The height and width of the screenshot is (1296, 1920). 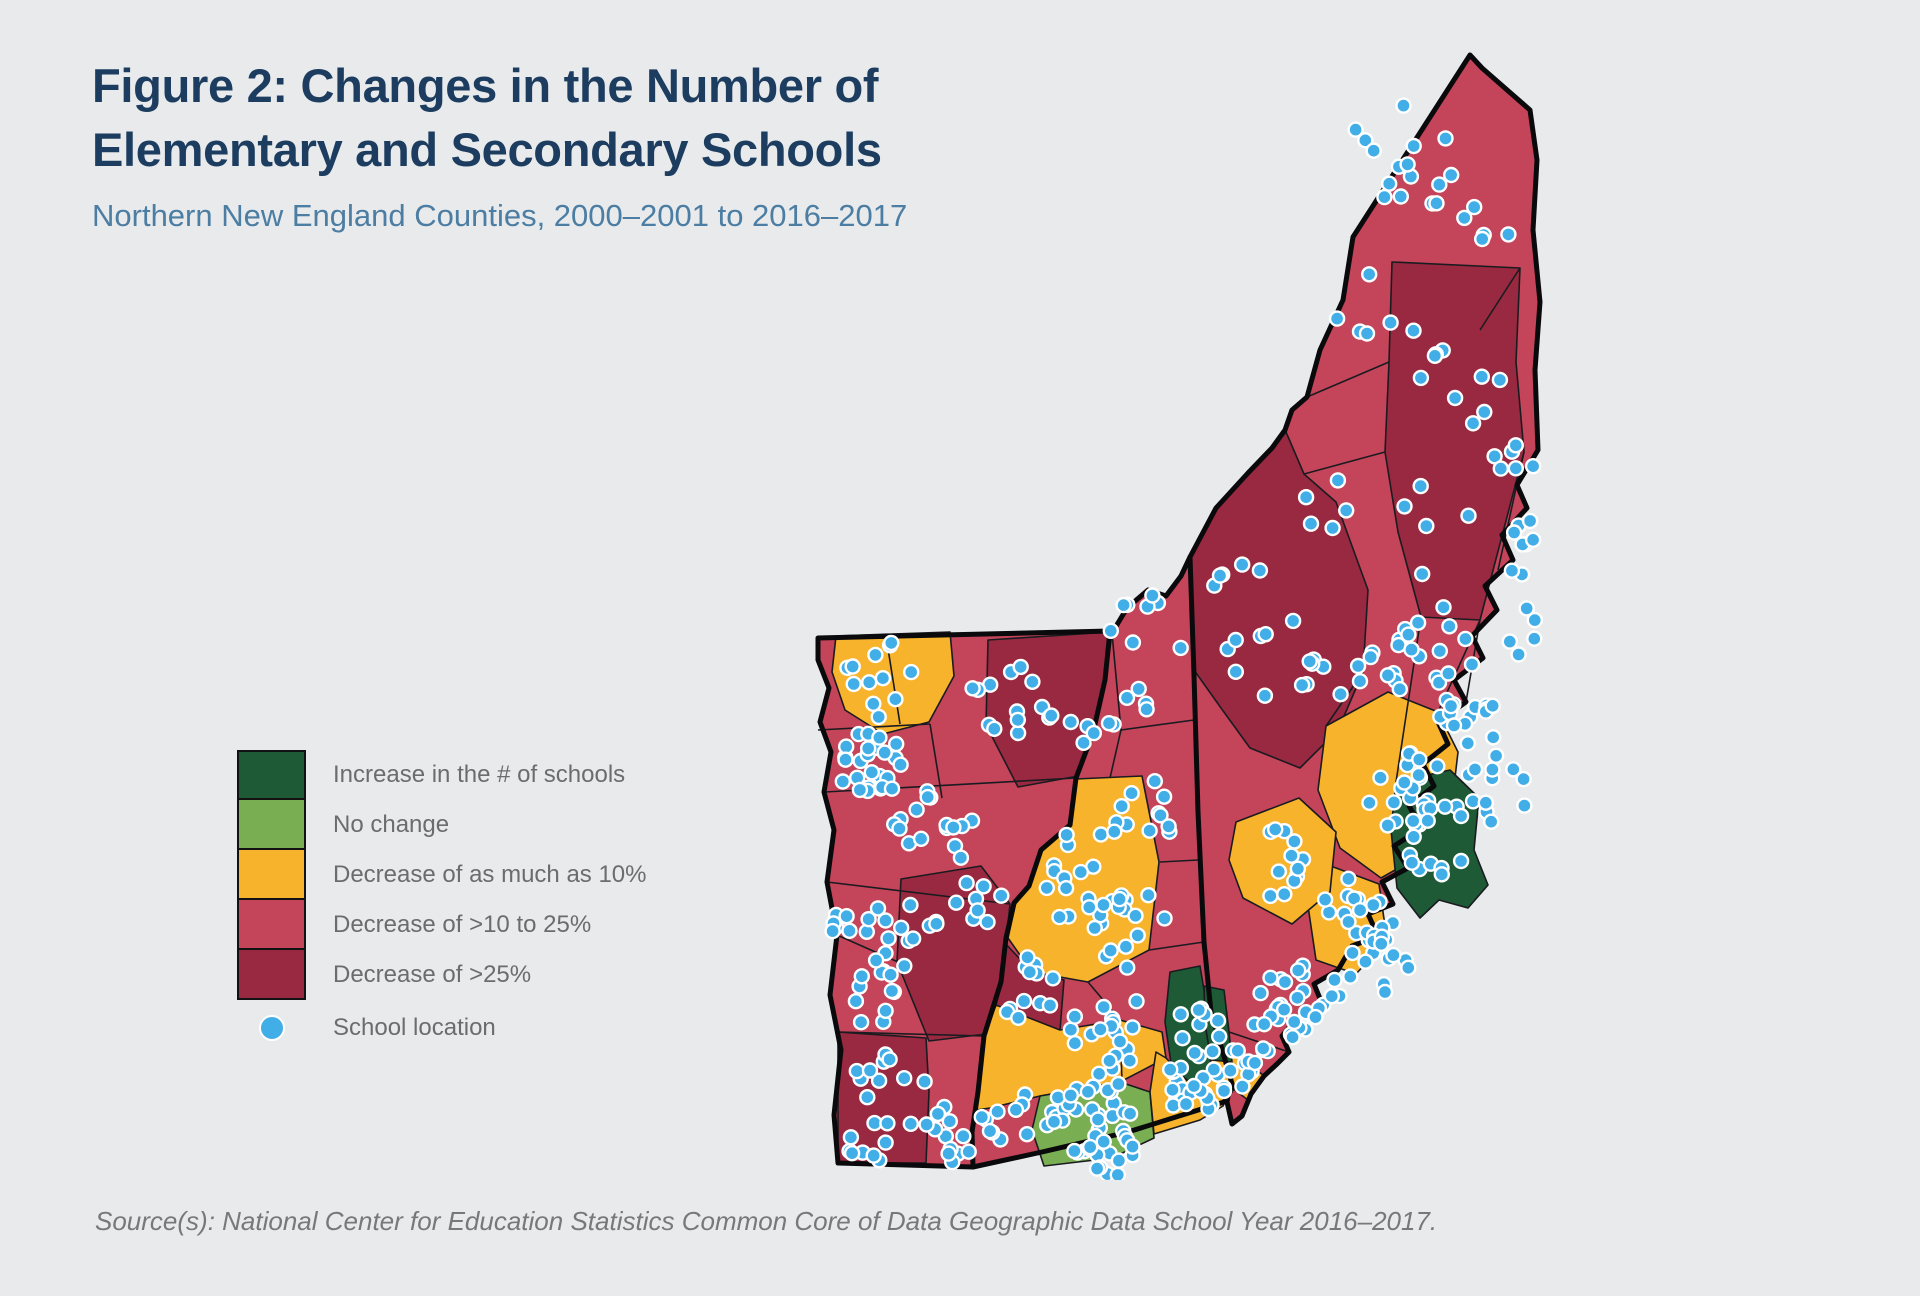 I want to click on figure-title-line1: Figure 2: Changes in the Number of, so click(x=485, y=85).